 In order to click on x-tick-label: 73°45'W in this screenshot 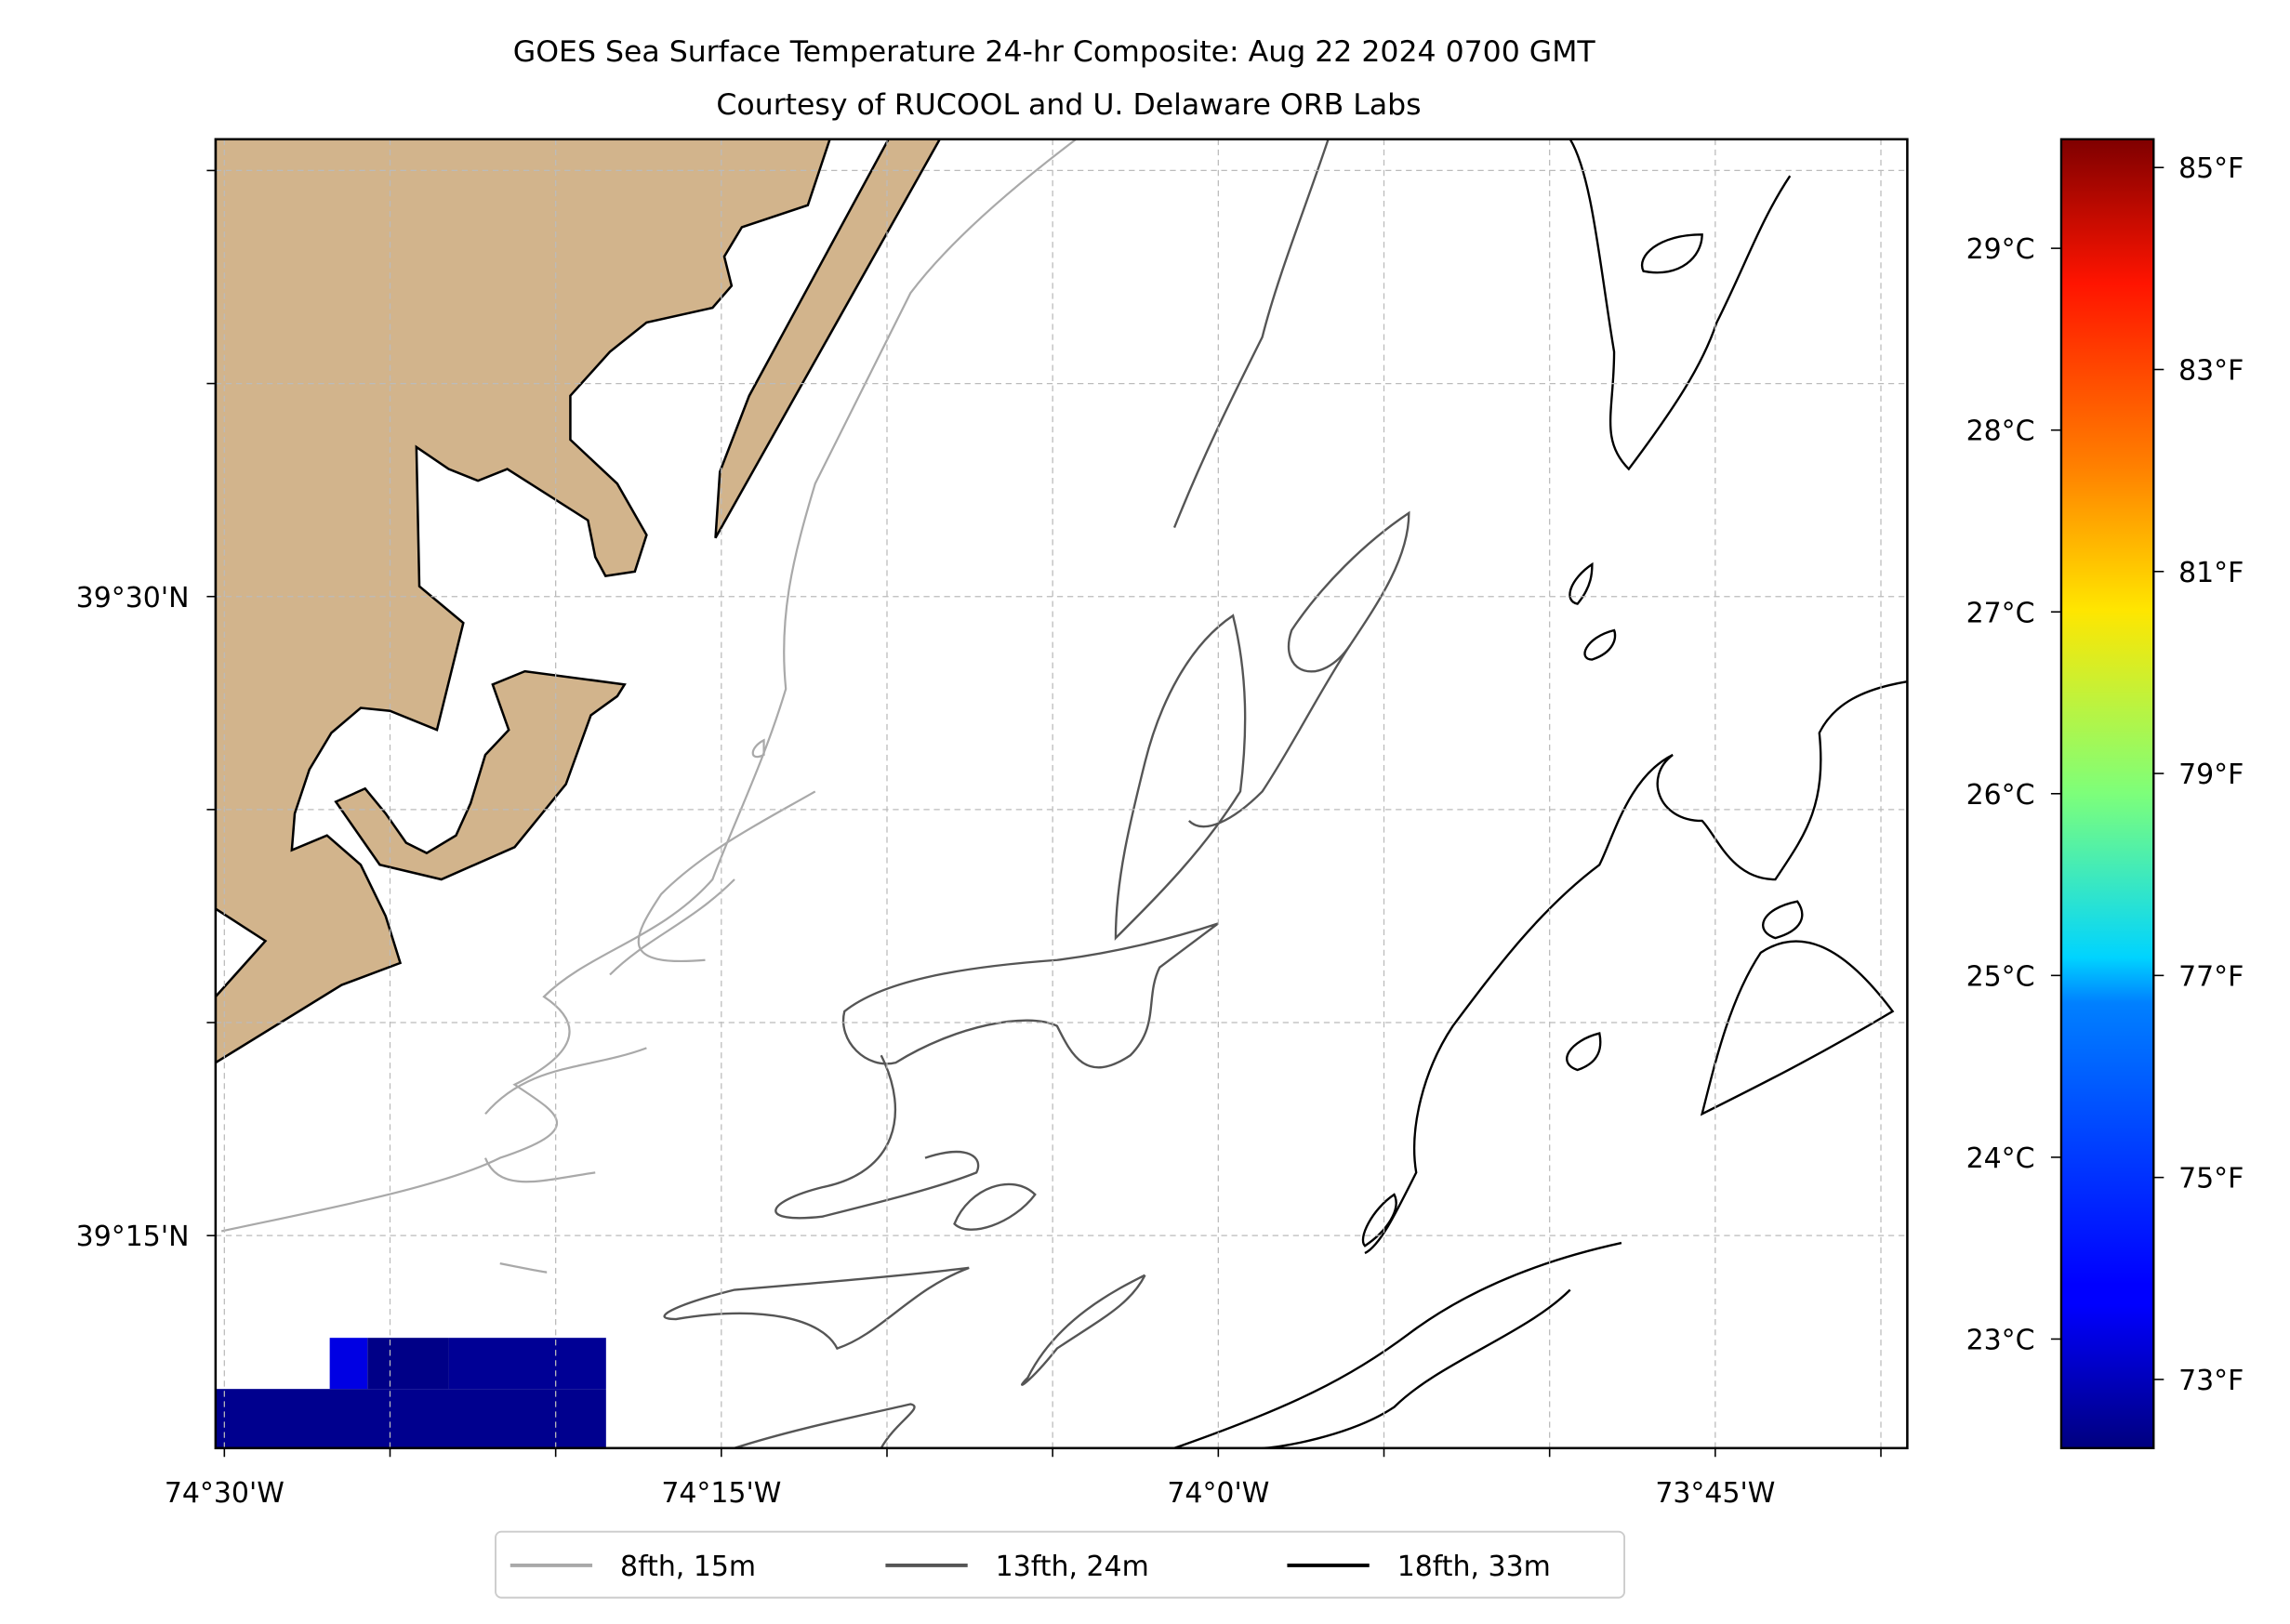, I will do `click(1715, 1494)`.